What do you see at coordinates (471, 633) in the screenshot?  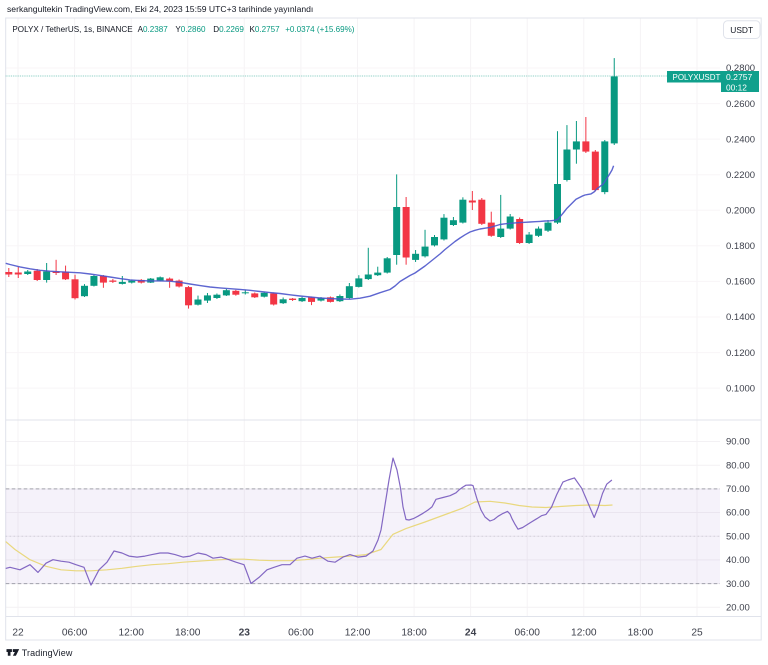 I see `svg-text: 24` at bounding box center [471, 633].